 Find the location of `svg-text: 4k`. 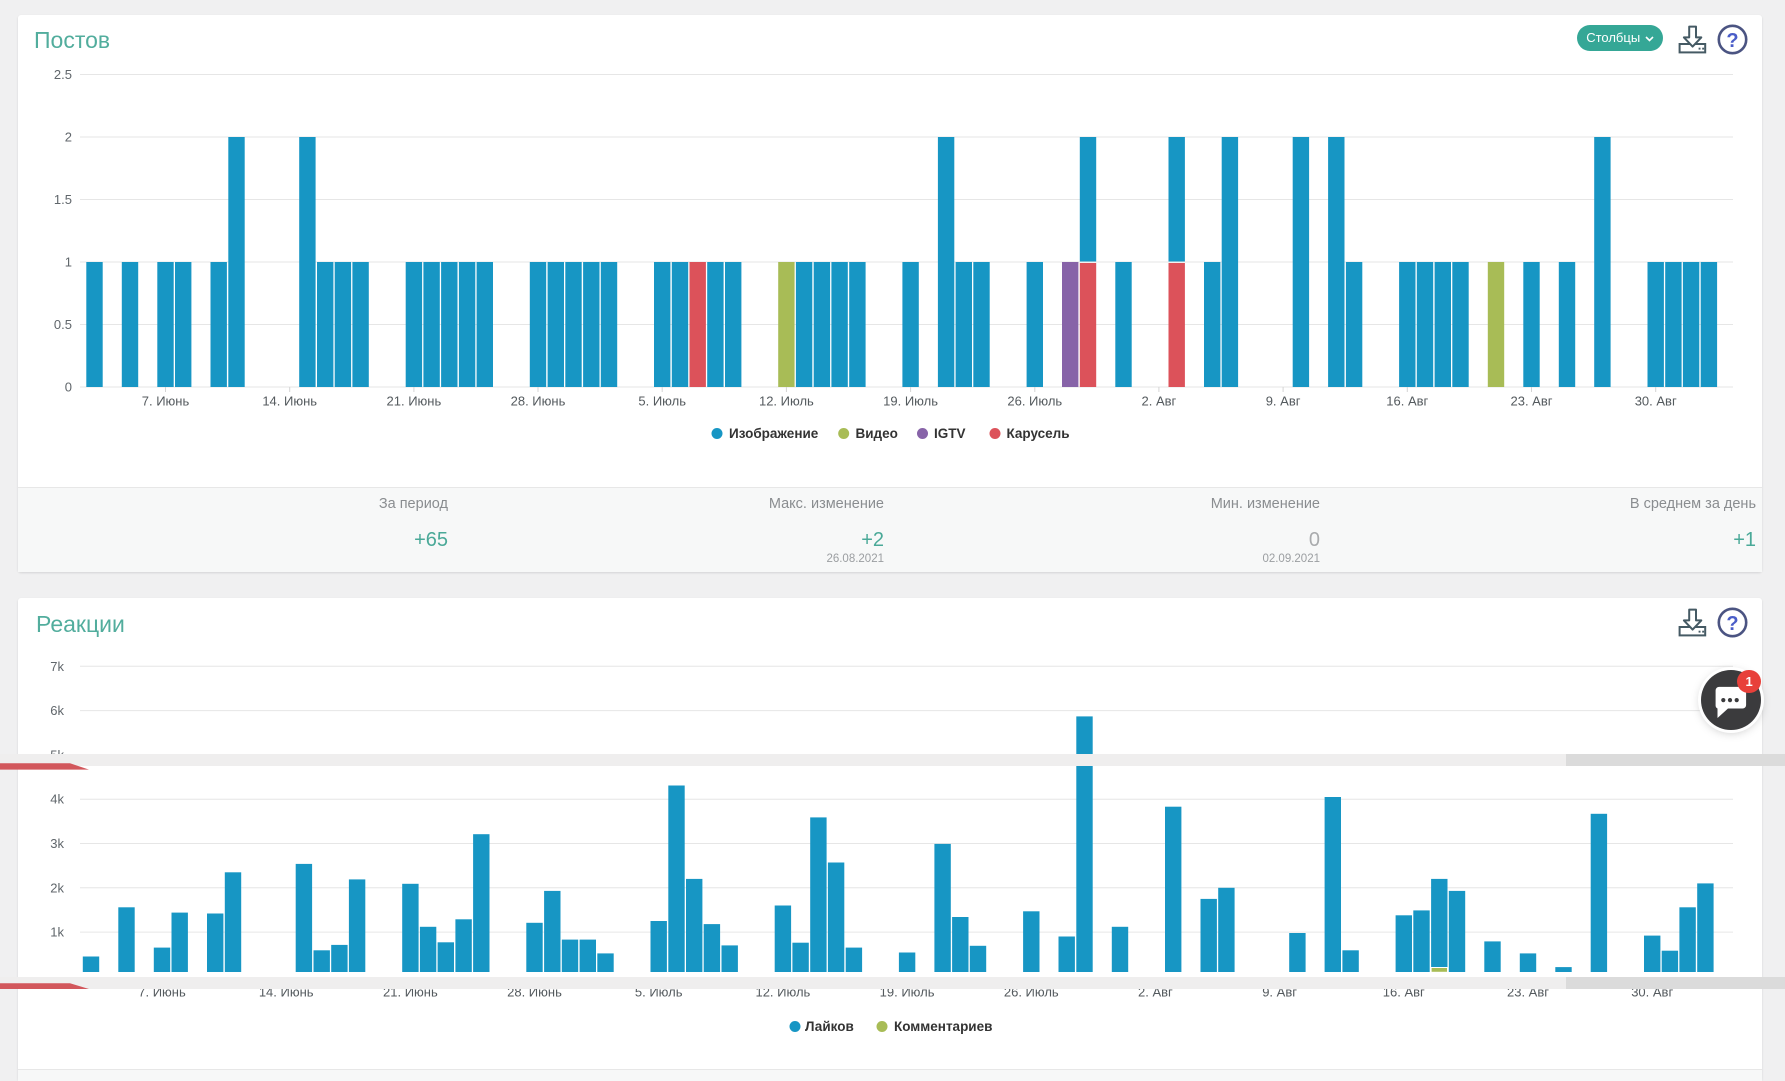

svg-text: 4k is located at coordinates (57, 799).